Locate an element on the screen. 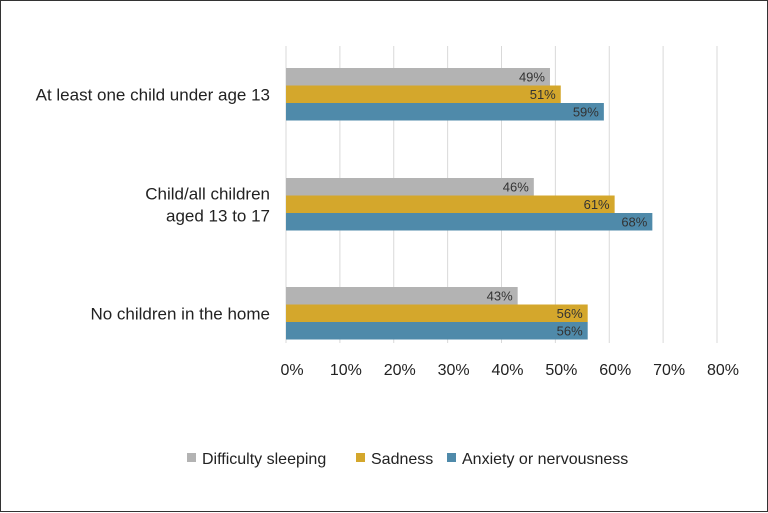 This screenshot has height=513, width=768. category-label: aged 13 to 17 is located at coordinates (218, 215).